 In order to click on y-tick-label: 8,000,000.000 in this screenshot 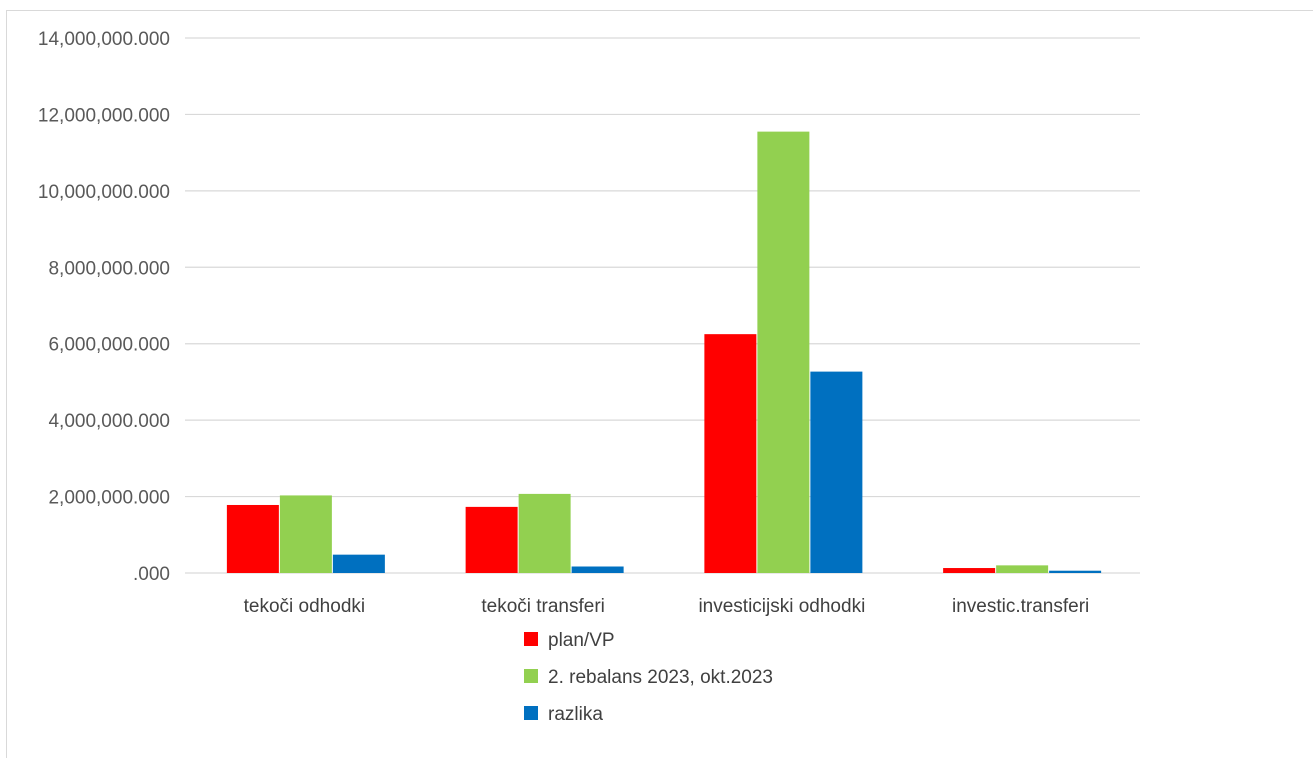, I will do `click(109, 268)`.